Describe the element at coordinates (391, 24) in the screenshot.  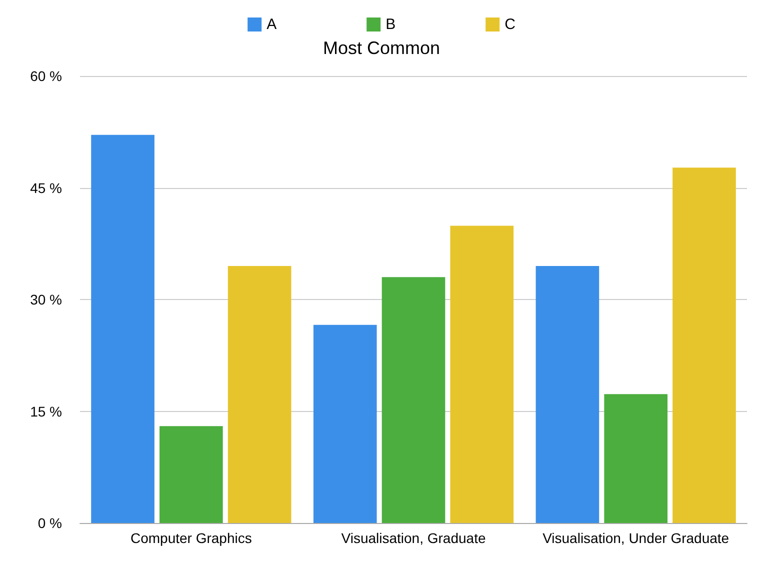
I see `legend-label: B` at that location.